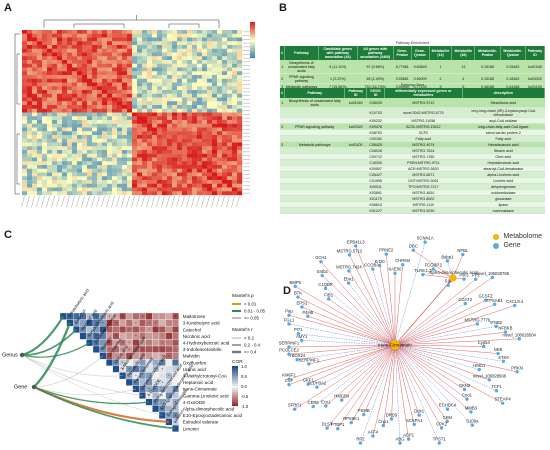 This screenshot has width=550, height=450. What do you see at coordinates (423, 112) in the screenshot?
I see `table-cell: novel.3042:MSTRG.5770` at bounding box center [423, 112].